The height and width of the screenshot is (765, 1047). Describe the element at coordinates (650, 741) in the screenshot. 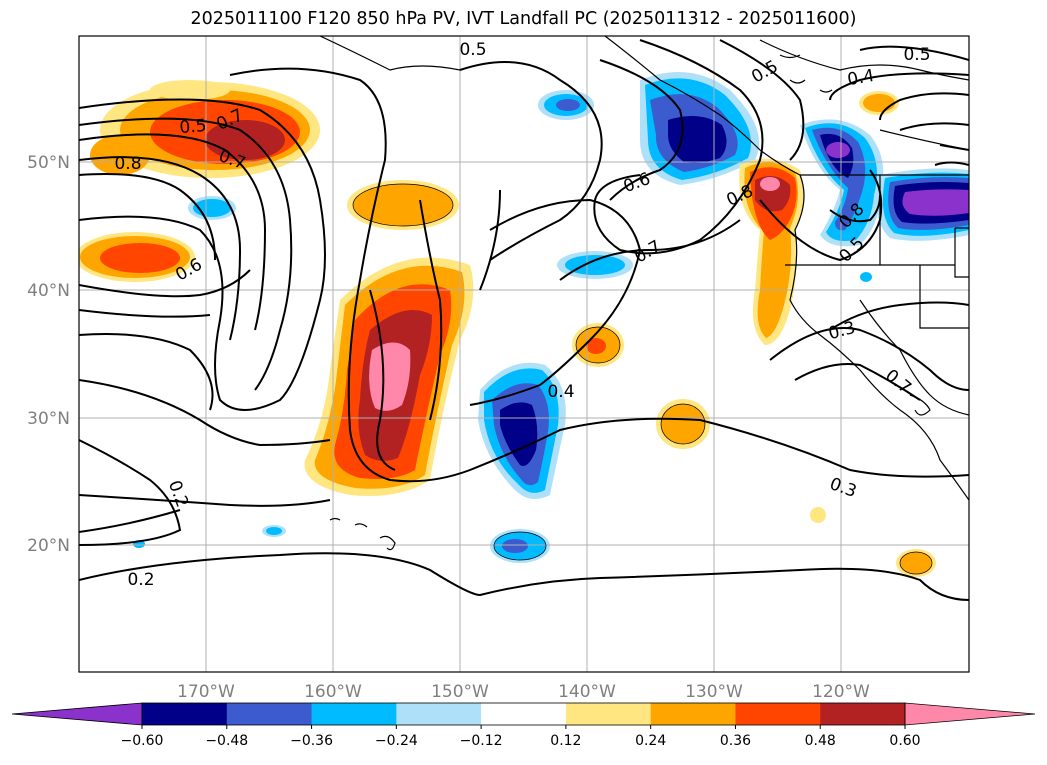

I see `colorbar-tick-label: 0.24` at that location.